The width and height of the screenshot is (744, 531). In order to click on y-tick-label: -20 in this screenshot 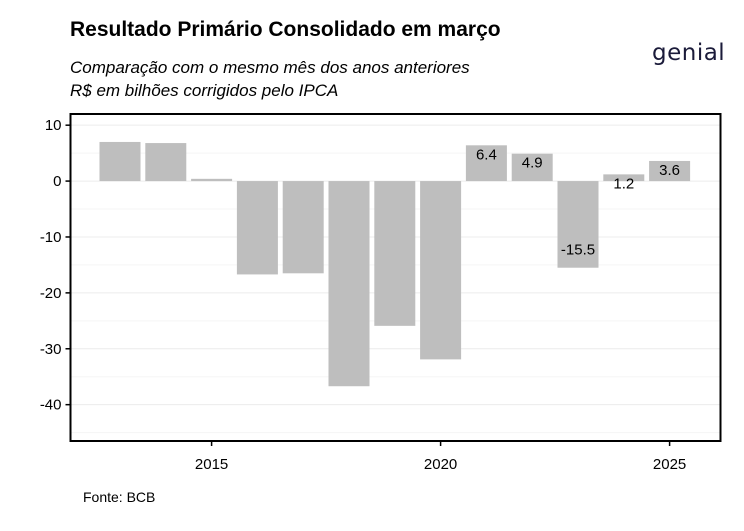, I will do `click(51, 293)`.